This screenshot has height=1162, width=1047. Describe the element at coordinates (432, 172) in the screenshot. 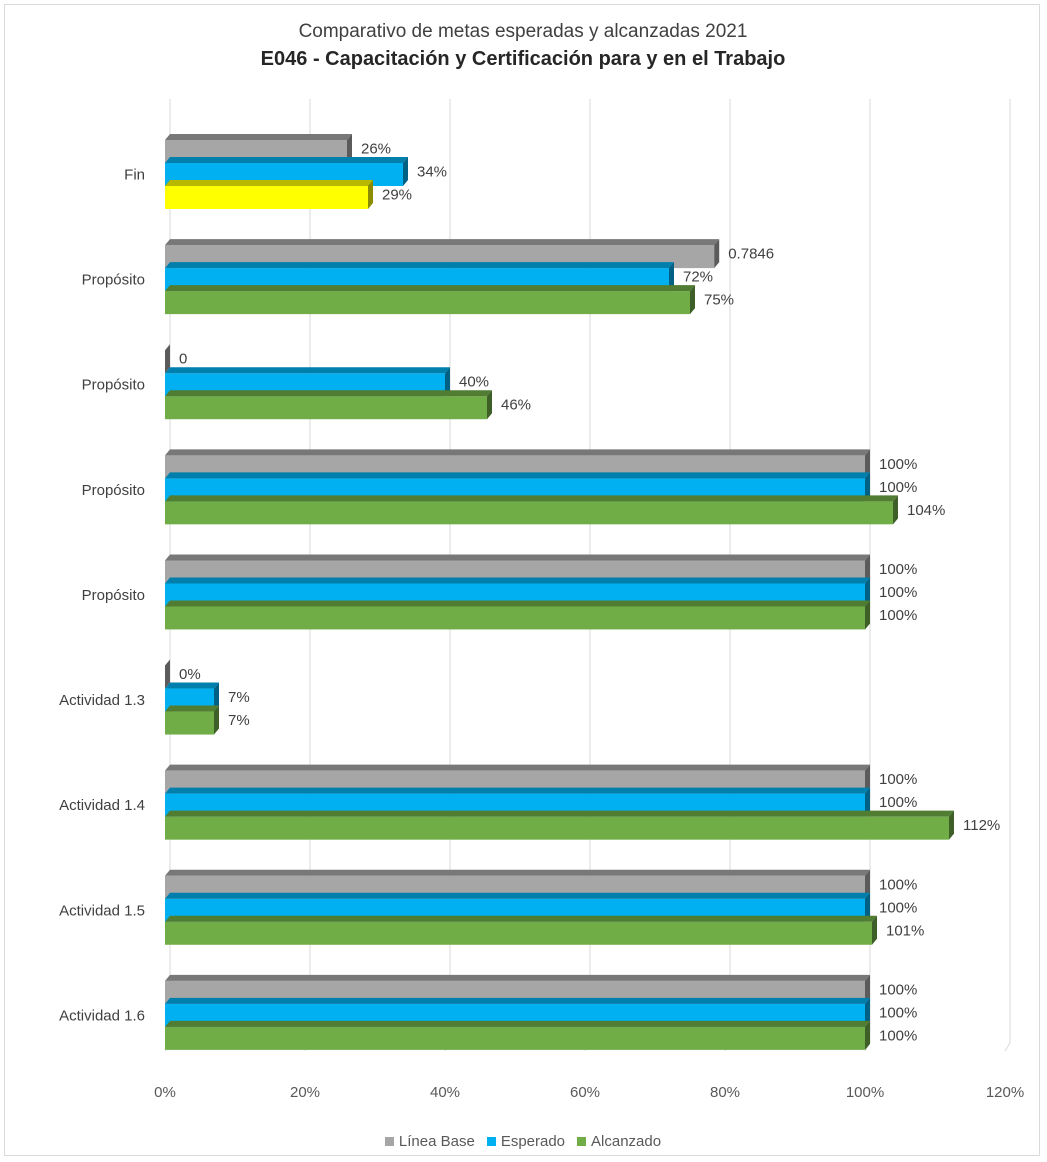

I see `data-label: 34%` at that location.